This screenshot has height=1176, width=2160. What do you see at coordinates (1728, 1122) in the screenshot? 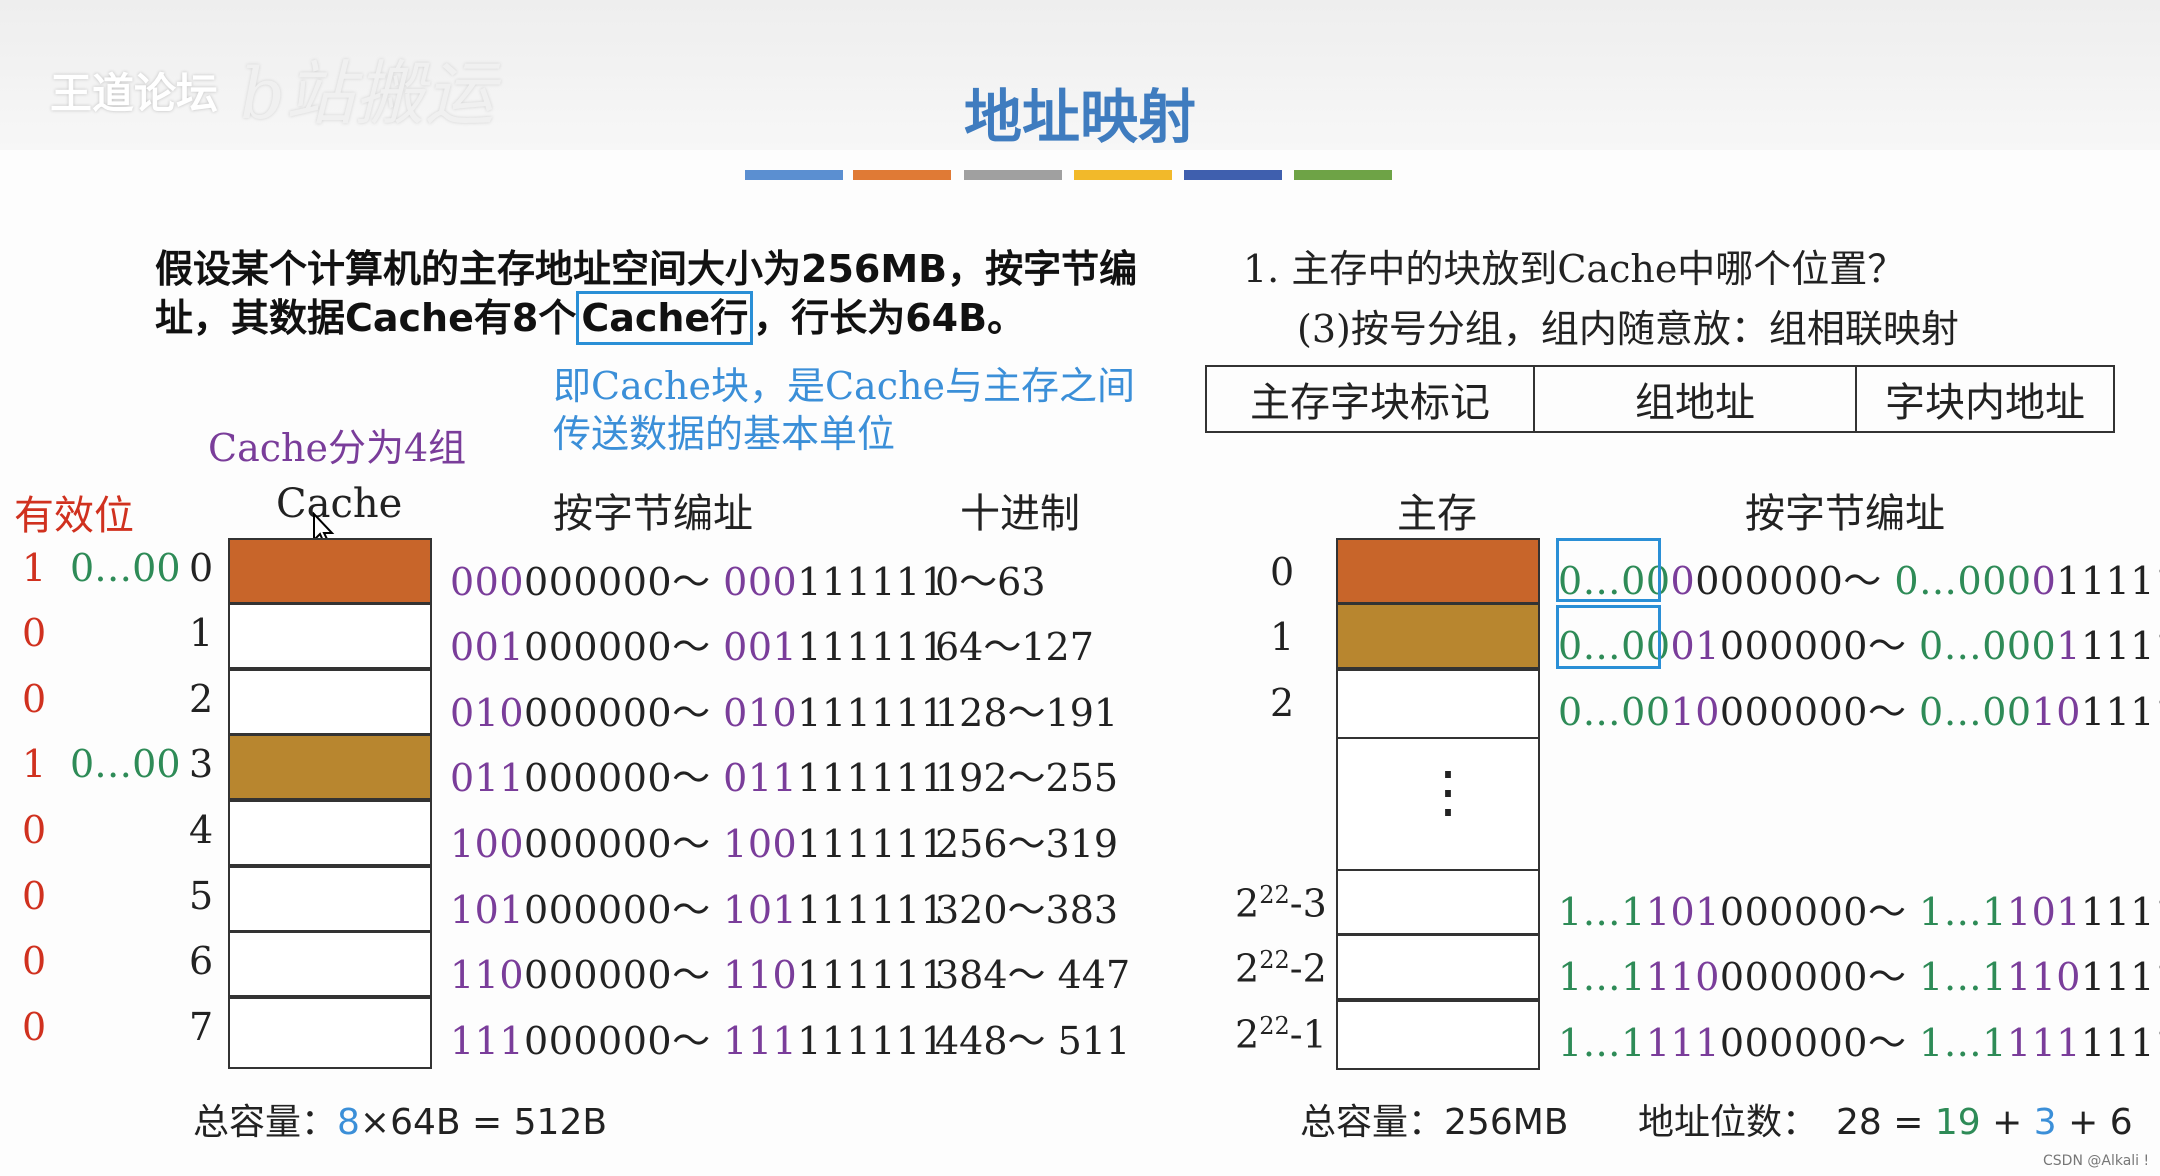
I see `address-bits-label: 地址位数：` at bounding box center [1728, 1122].